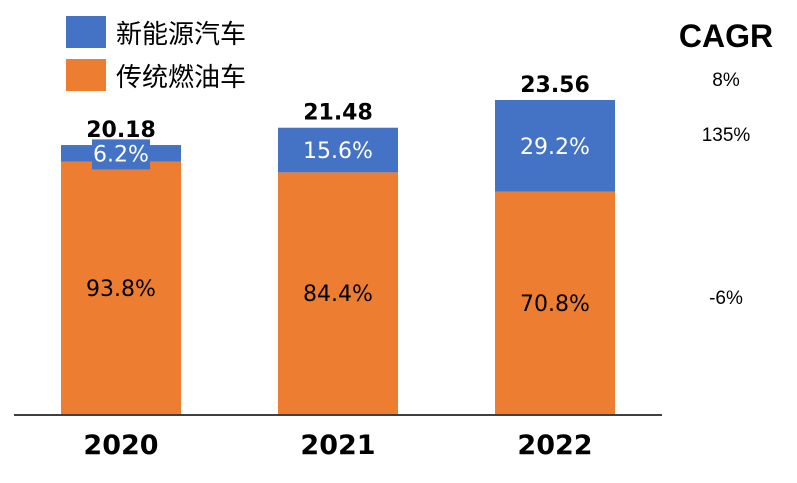 Image resolution: width=797 pixels, height=483 pixels. I want to click on total-label-2020: 20.18, so click(121, 130).